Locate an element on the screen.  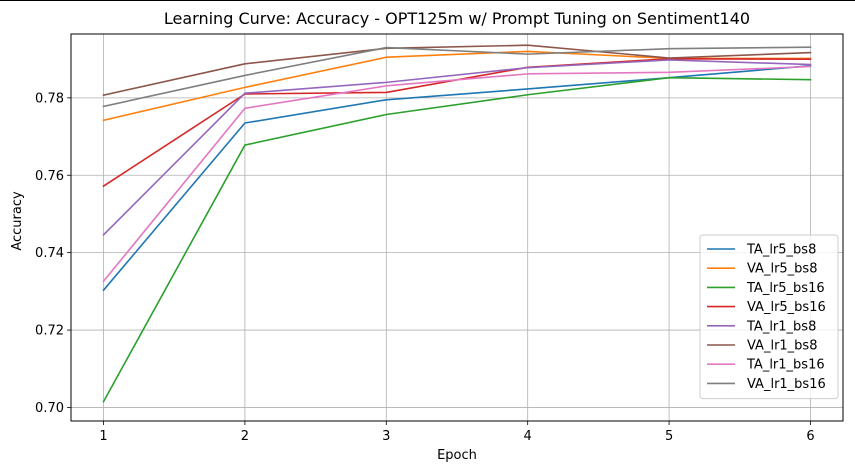
x-tick-label: 4 is located at coordinates (528, 436).